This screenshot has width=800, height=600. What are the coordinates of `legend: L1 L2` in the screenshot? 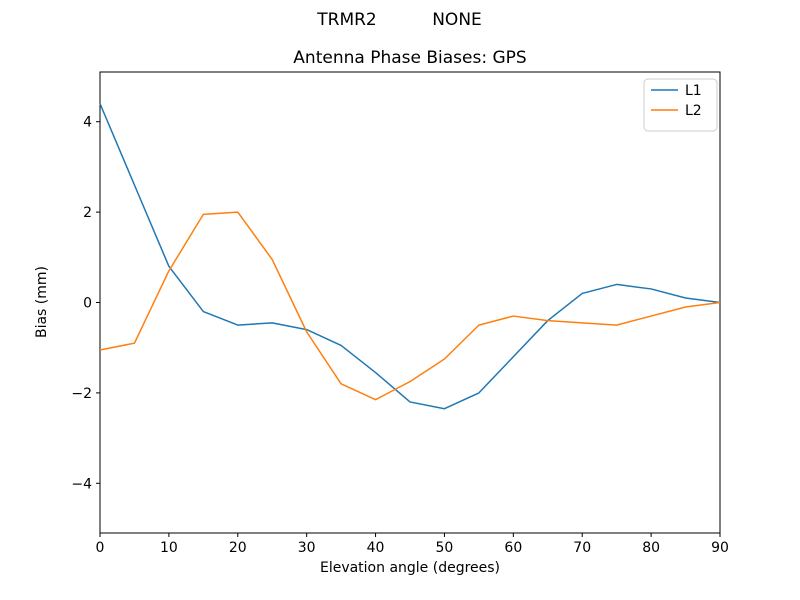 It's located at (680, 105).